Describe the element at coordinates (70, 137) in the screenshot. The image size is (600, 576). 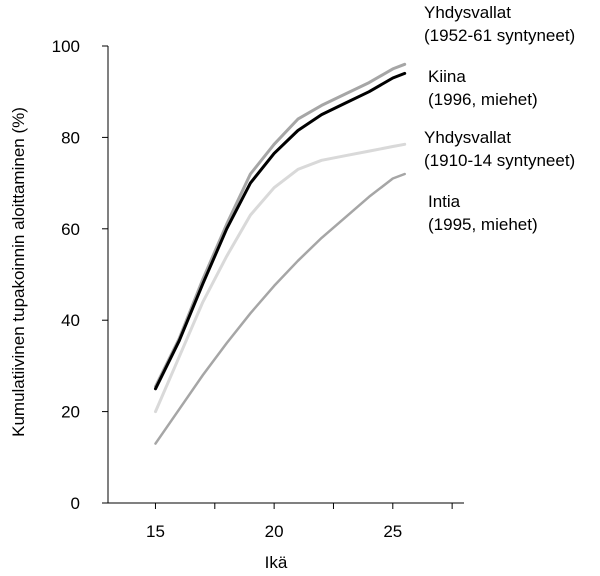
I see `y-tick-label: 80` at that location.